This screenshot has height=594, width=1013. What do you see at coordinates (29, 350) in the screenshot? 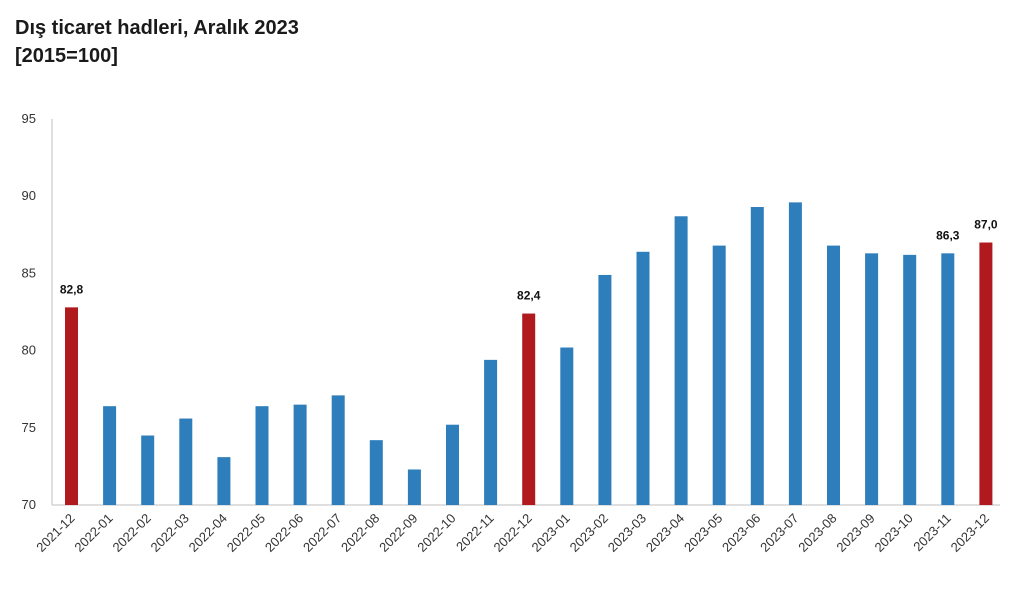
I see `y-tick-label: 80` at bounding box center [29, 350].